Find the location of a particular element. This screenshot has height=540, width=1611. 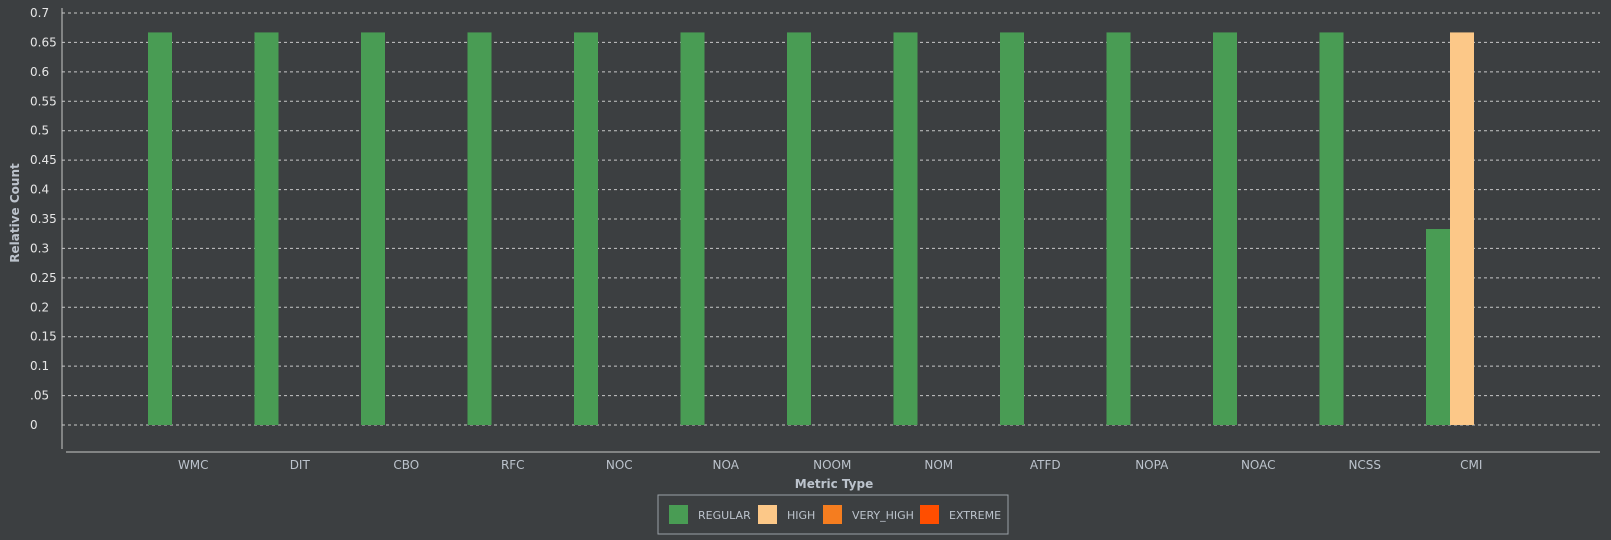

x-axis-title: Metric Type is located at coordinates (834, 484).